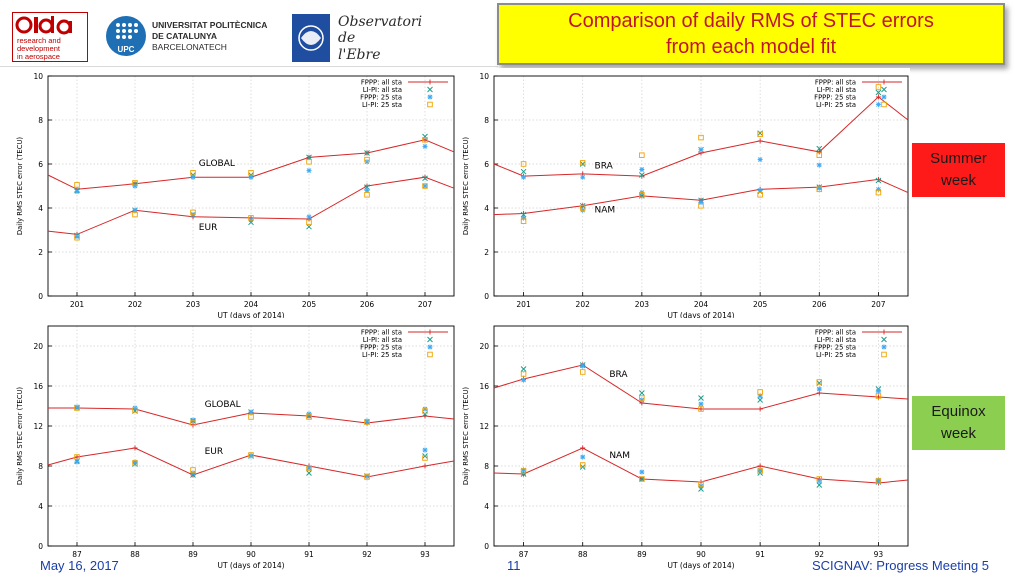  Describe the element at coordinates (514, 565) in the screenshot. I see `footer-page-number: 11` at that location.